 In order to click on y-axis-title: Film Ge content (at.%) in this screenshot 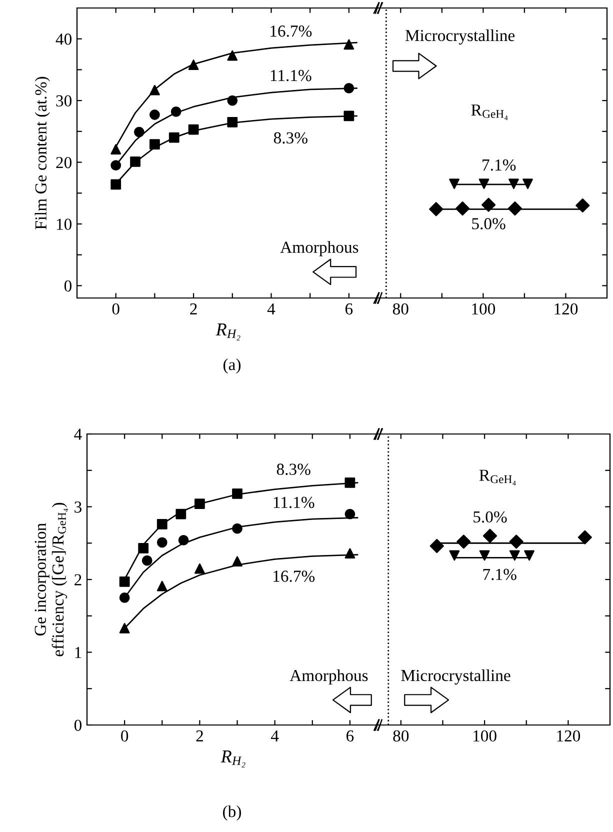, I will do `click(42, 153)`.